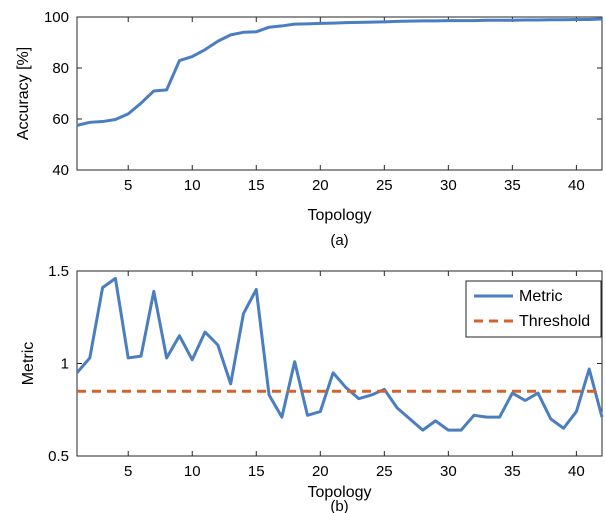 The width and height of the screenshot is (606, 513). Describe the element at coordinates (23, 93) in the screenshot. I see `y-axis-label: Accuracy [%]` at that location.